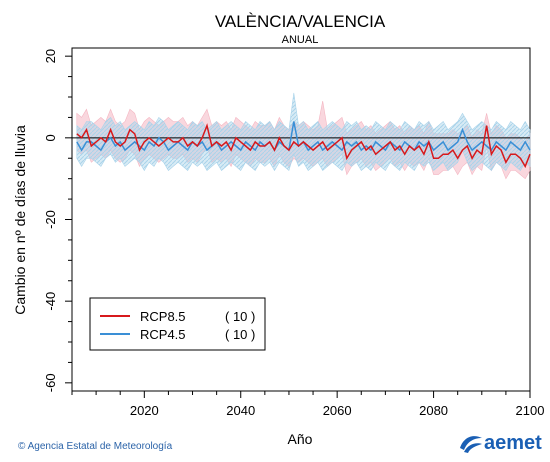  What do you see at coordinates (513, 443) in the screenshot?
I see `brand-name: aemet` at bounding box center [513, 443].